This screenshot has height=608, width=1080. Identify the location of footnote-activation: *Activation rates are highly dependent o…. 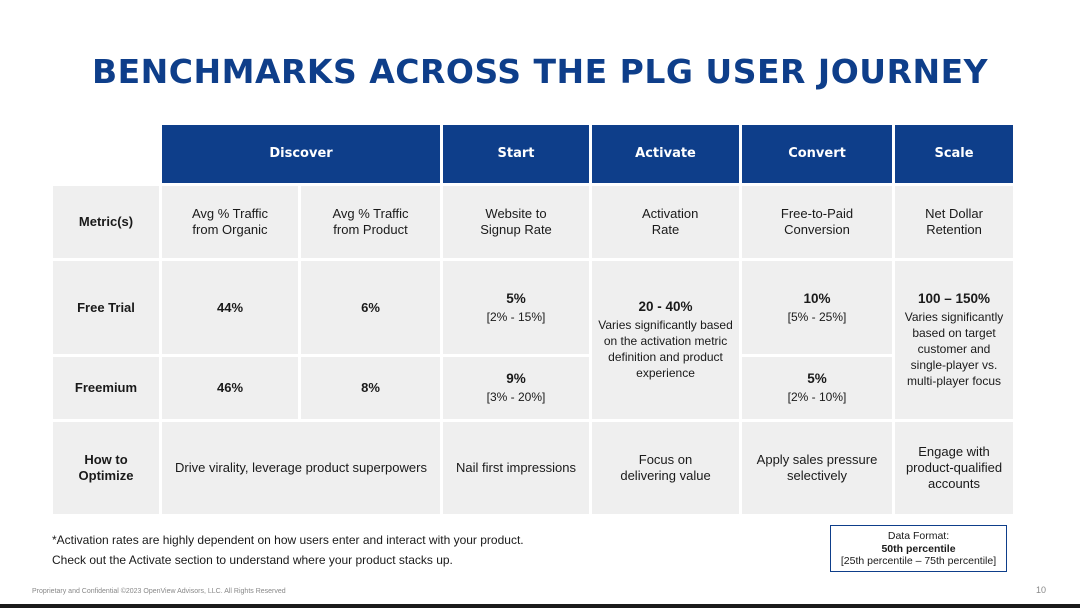
(288, 540).